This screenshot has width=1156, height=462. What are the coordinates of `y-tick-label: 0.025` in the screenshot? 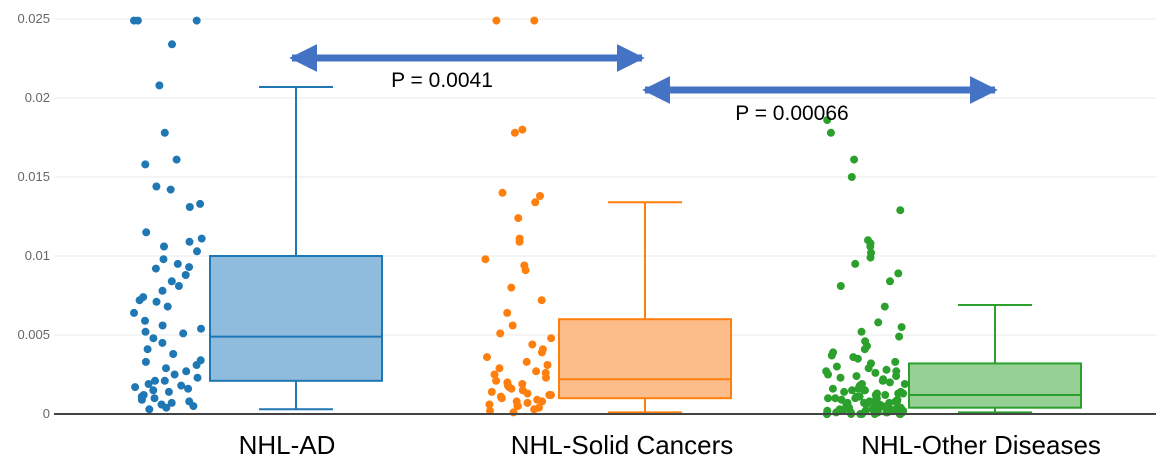 It's located at (33, 18).